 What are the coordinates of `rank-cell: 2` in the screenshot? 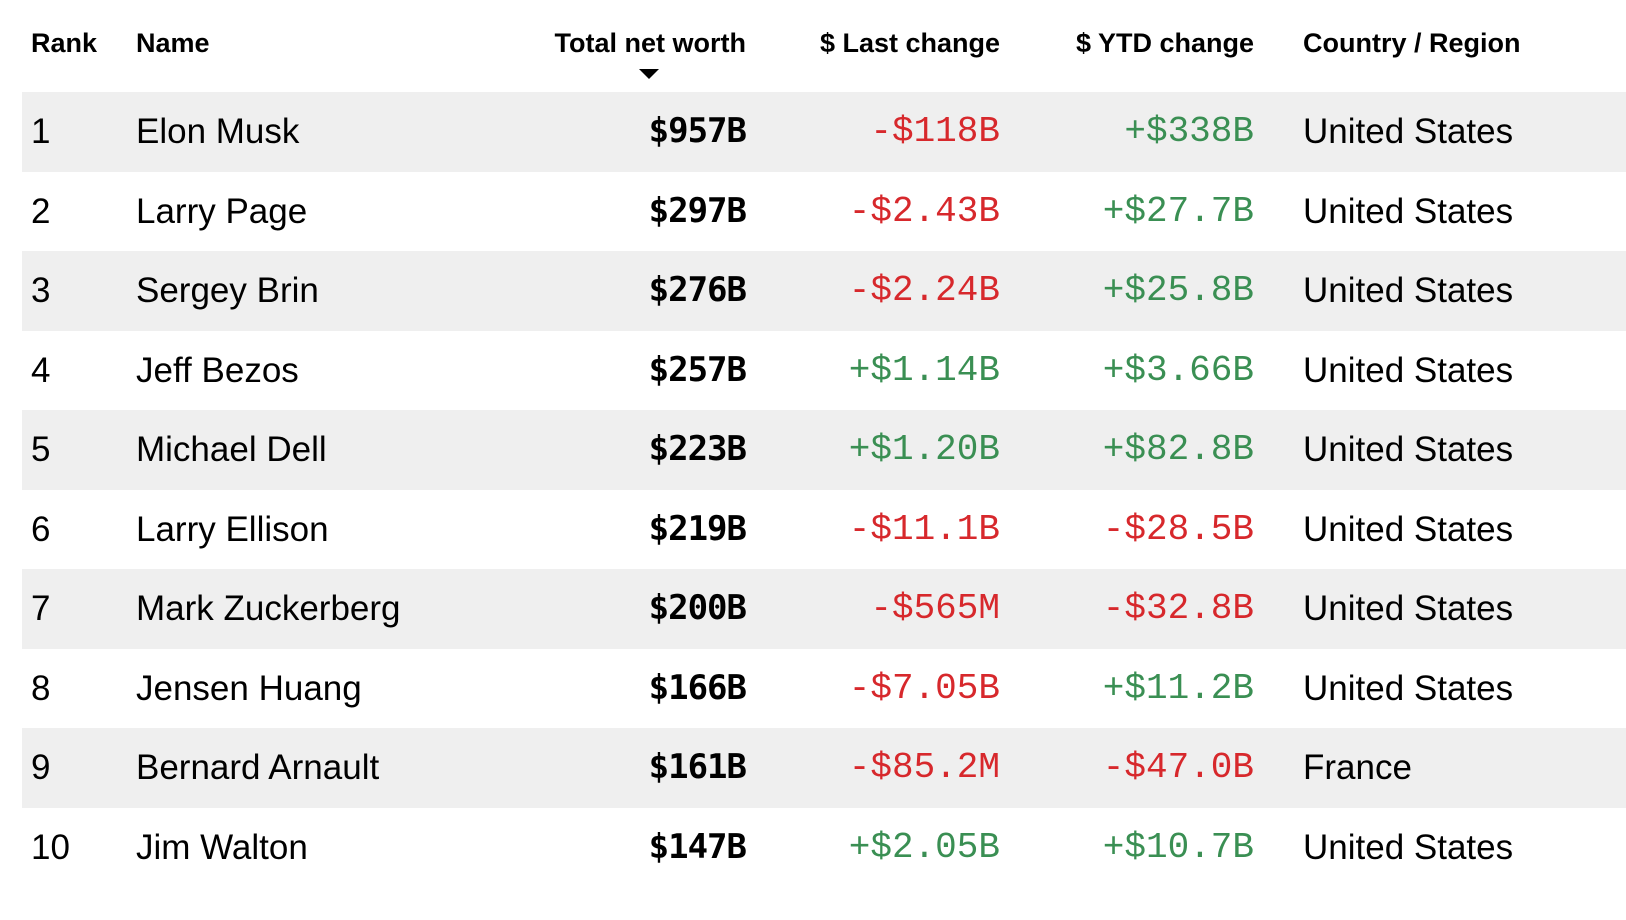 It's located at (41, 211).